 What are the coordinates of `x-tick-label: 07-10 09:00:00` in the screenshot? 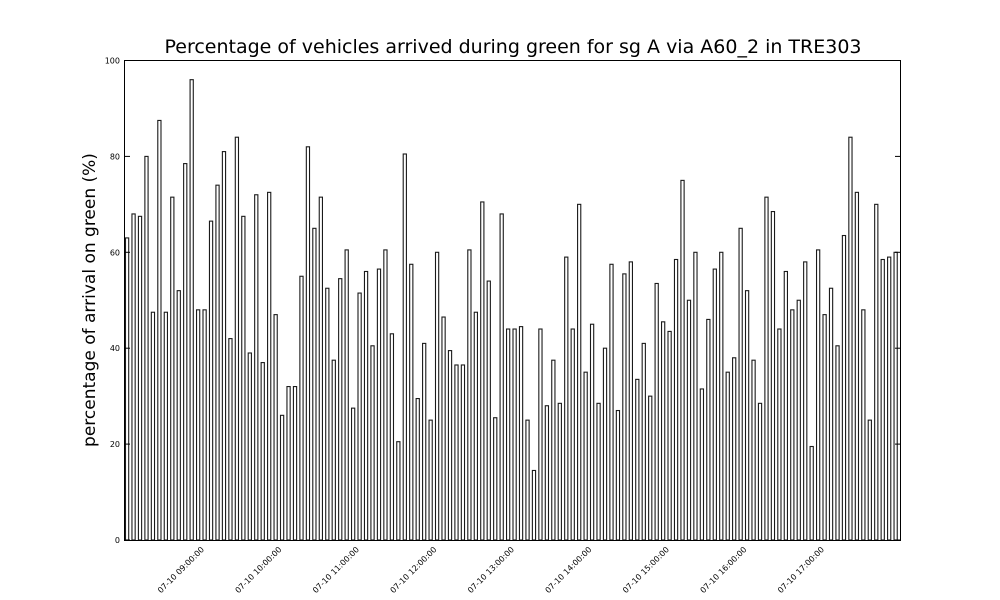 It's located at (181, 570).